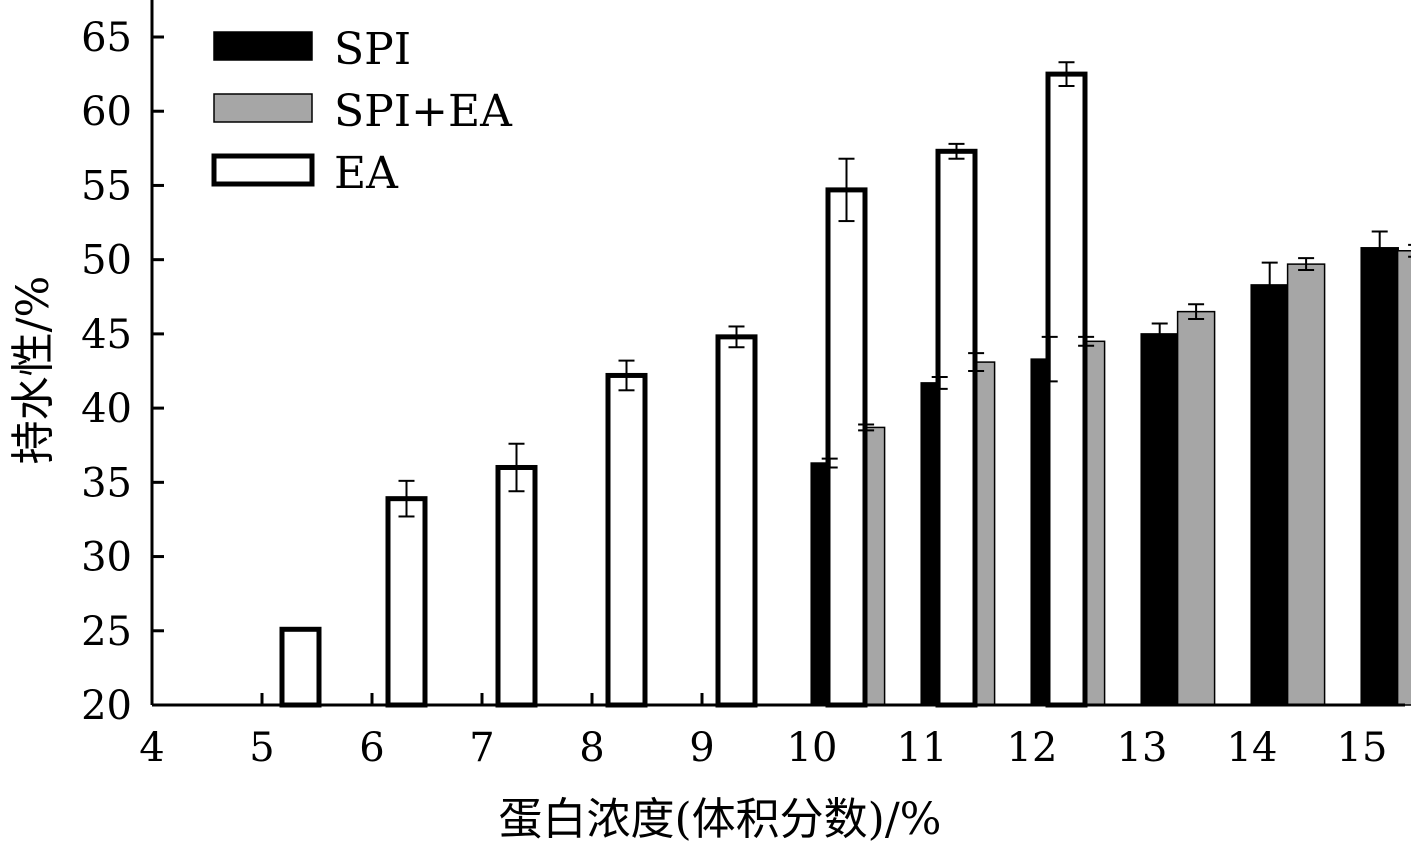 This screenshot has height=845, width=1411. What do you see at coordinates (423, 111) in the screenshot?
I see `legend-label-spi-plus-ea: SPI+EA` at bounding box center [423, 111].